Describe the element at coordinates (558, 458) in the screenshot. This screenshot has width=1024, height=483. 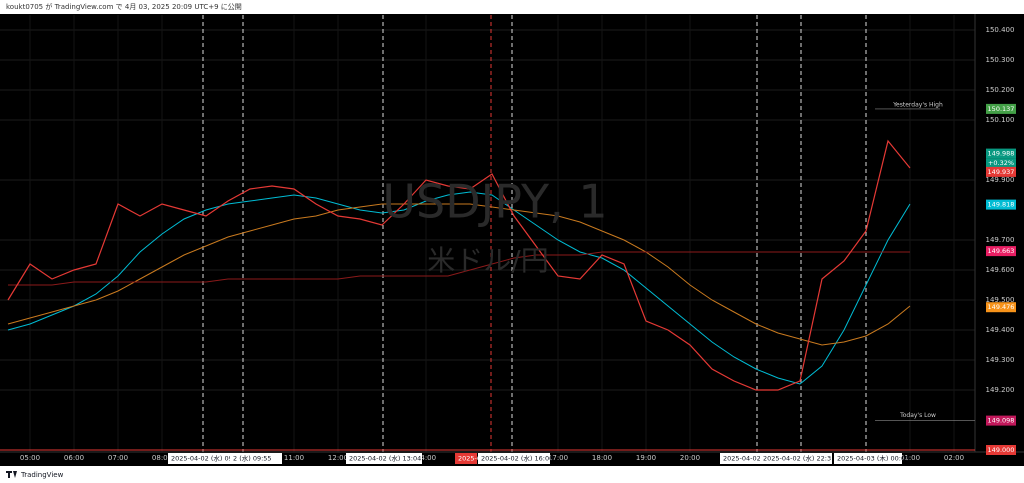
I see `x-tick-label: 17:00` at that location.